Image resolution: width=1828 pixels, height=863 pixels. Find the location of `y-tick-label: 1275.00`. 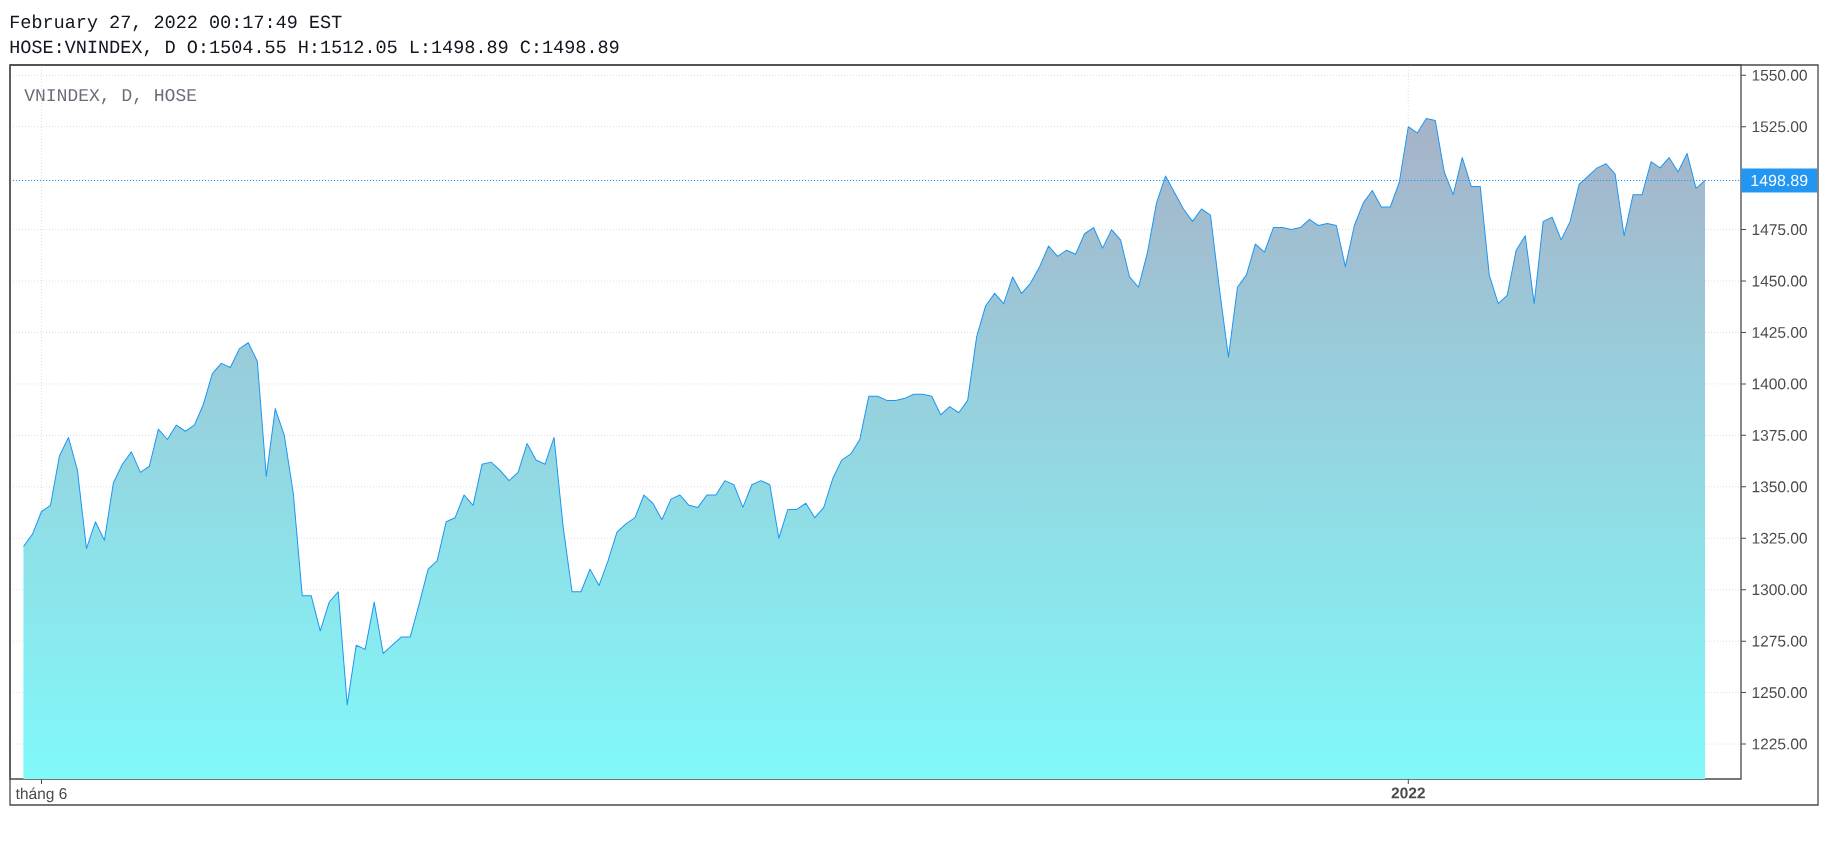

y-tick-label: 1275.00 is located at coordinates (1779, 641).